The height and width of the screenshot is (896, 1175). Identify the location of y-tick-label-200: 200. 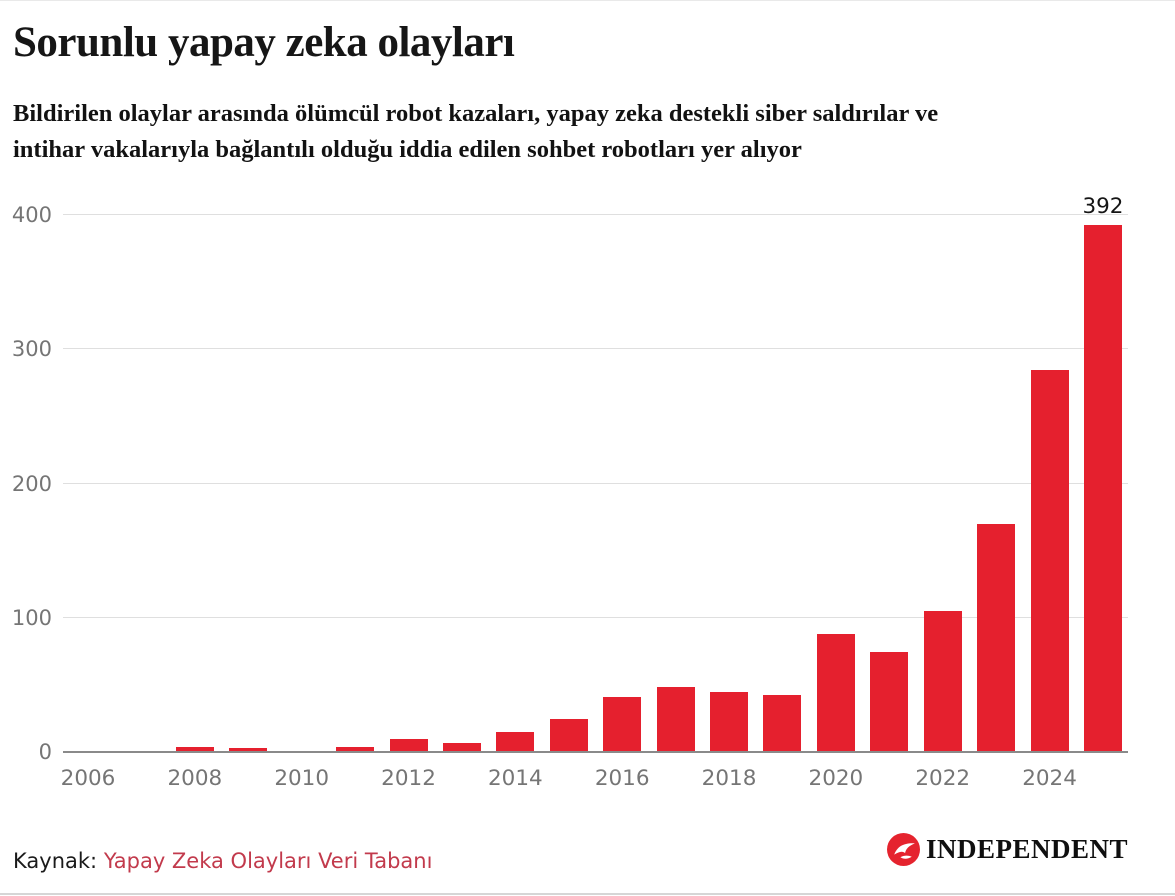
(31, 483).